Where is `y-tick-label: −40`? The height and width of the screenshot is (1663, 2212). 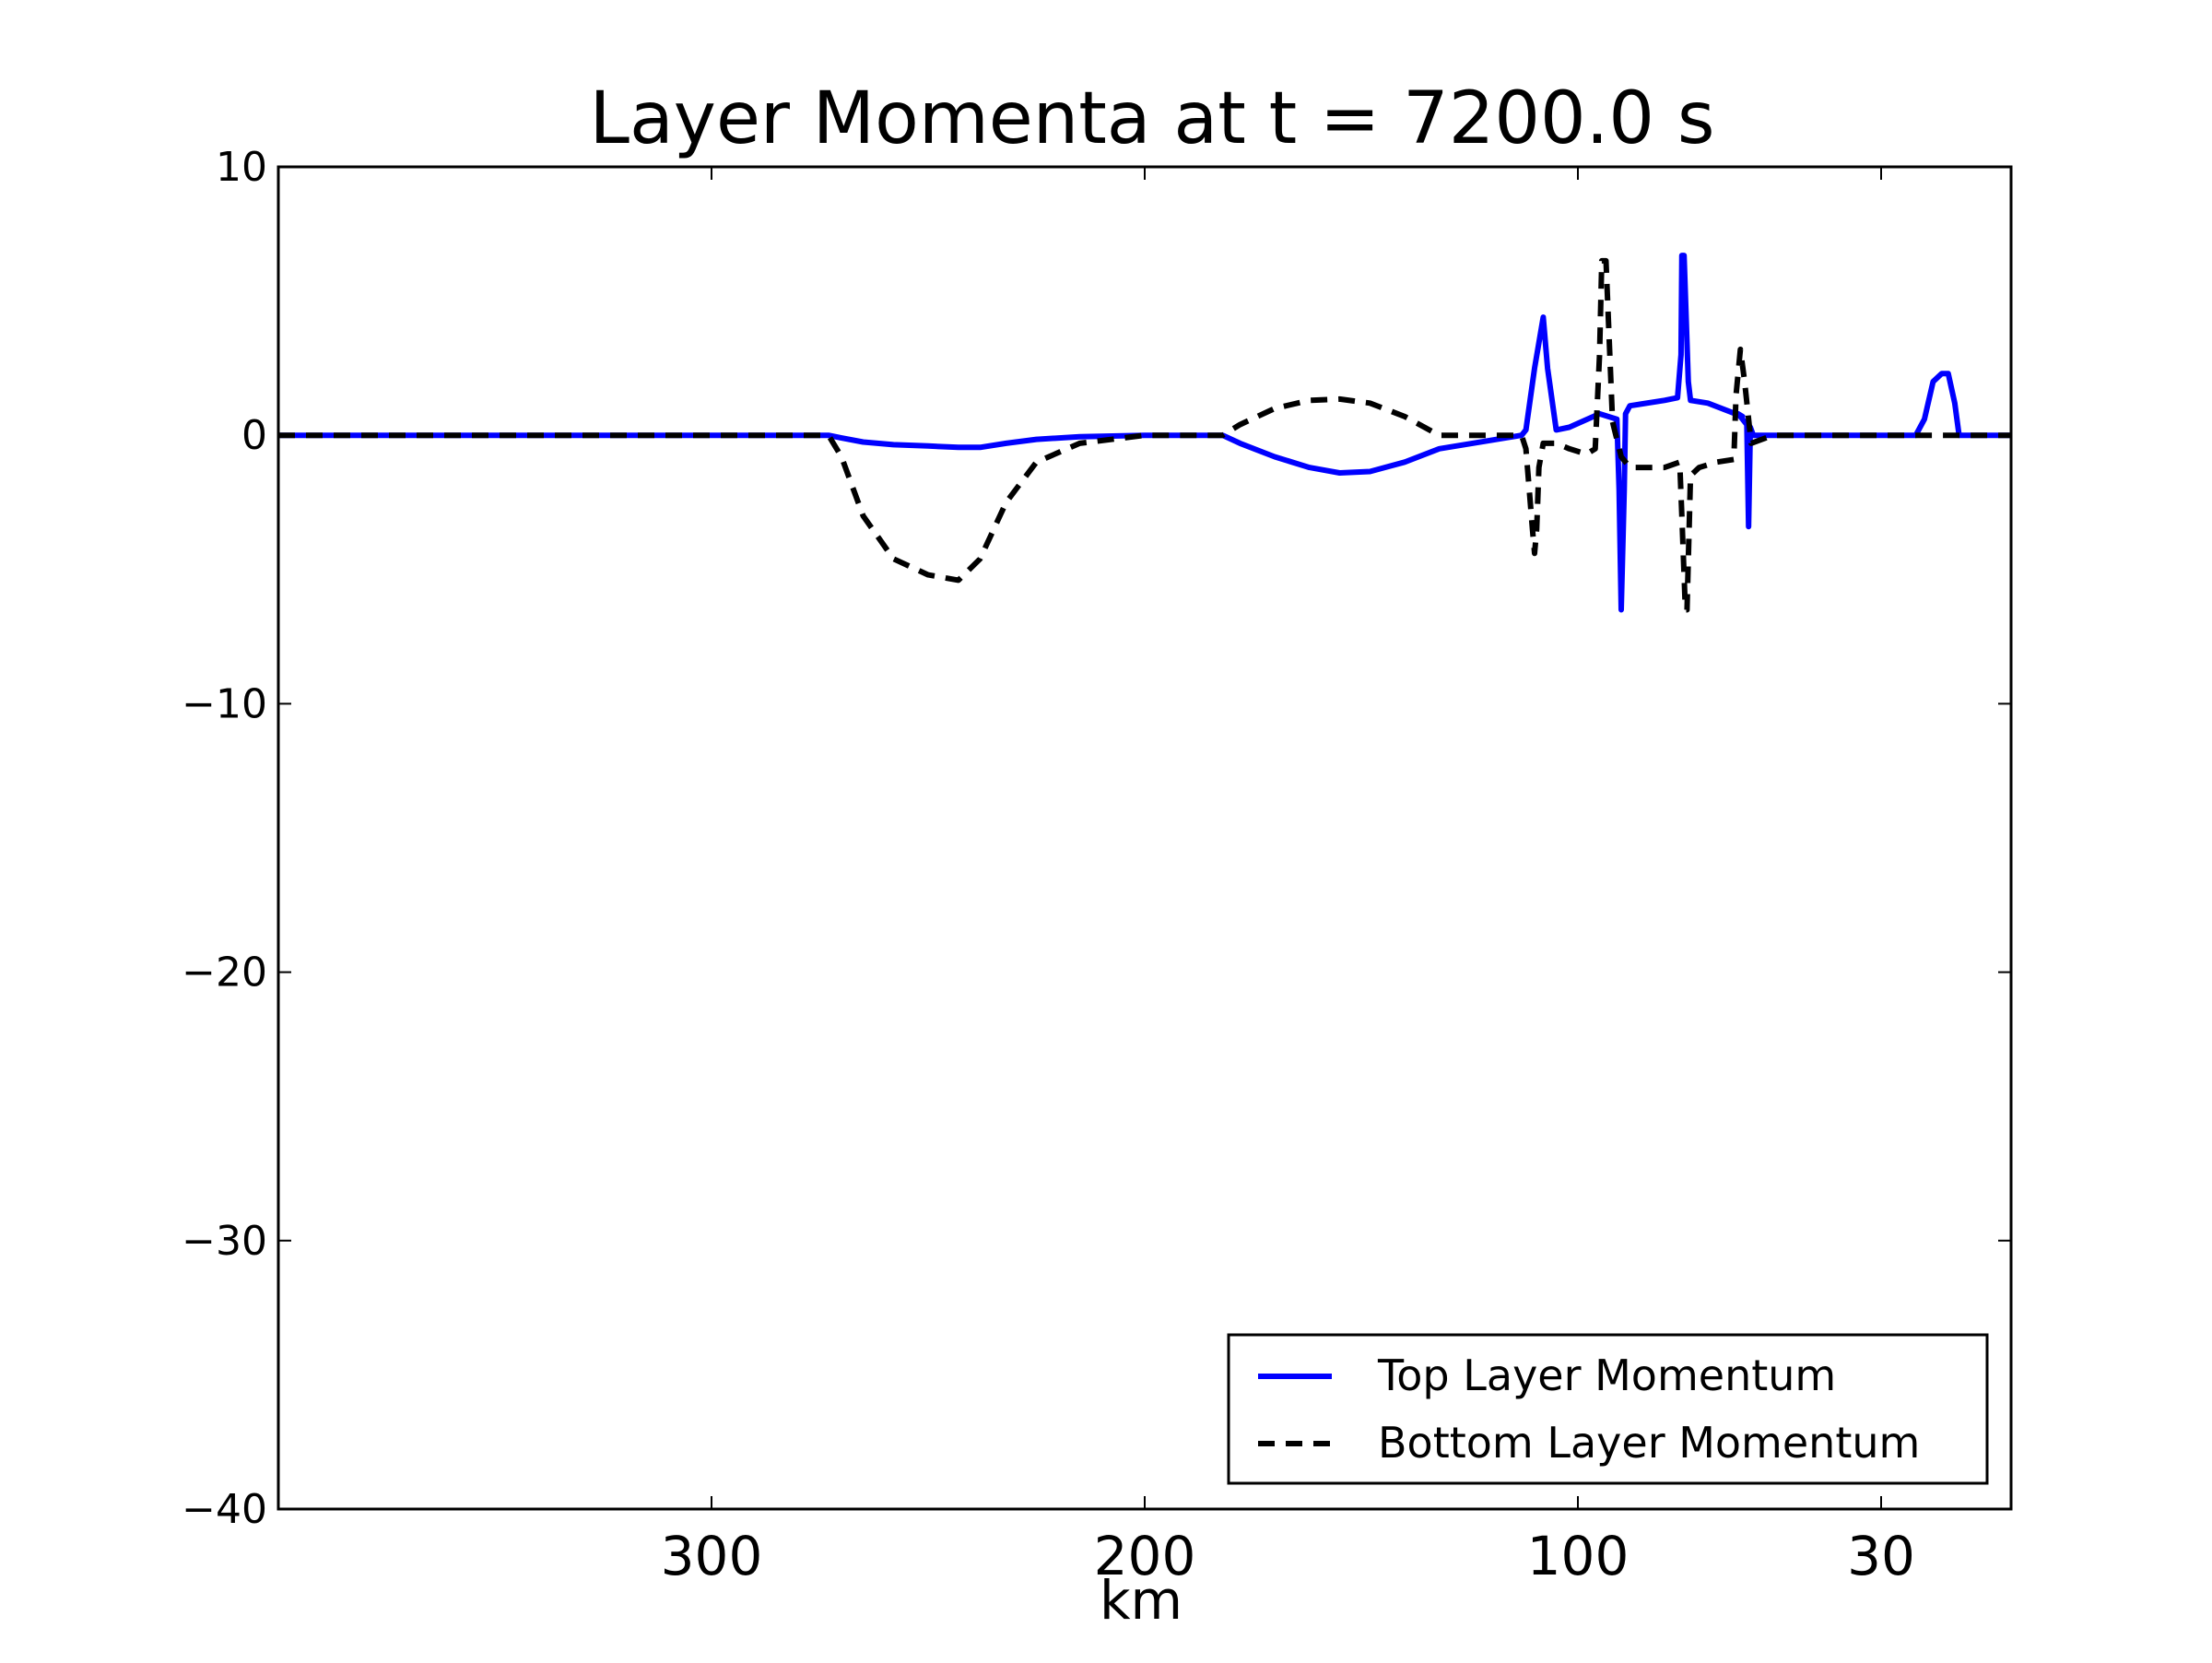
y-tick-label: −40 is located at coordinates (224, 1509).